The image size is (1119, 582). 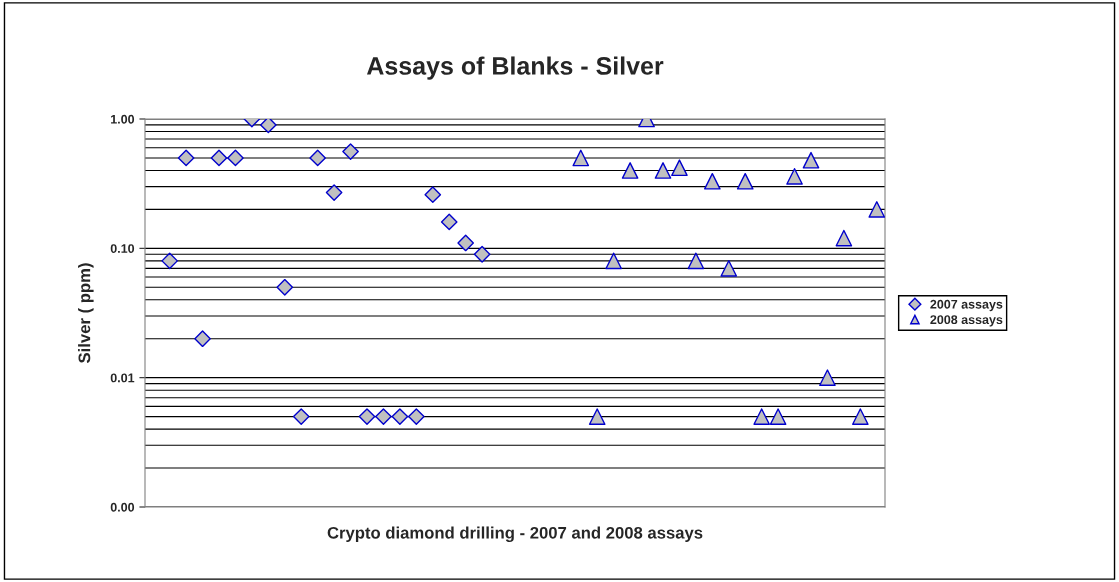 I want to click on y-tick-label: 0.01, so click(x=122, y=378).